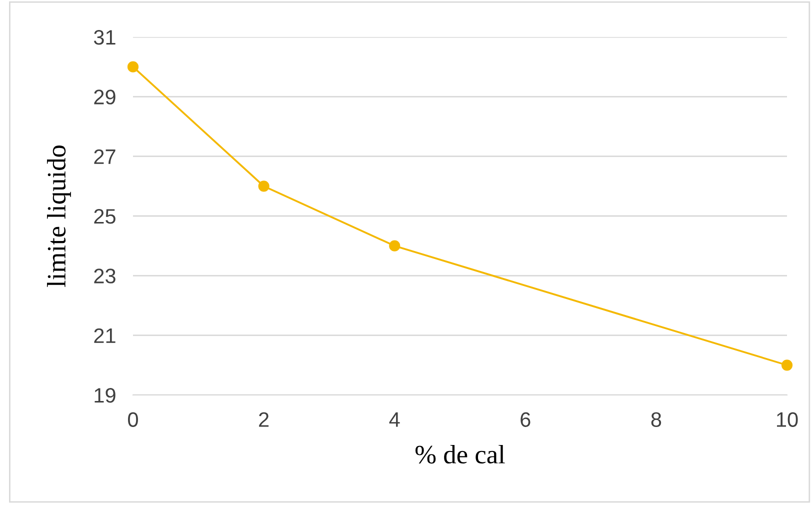 This screenshot has height=505, width=811. What do you see at coordinates (59, 216) in the screenshot?
I see `y-axis-title: limite liquido` at bounding box center [59, 216].